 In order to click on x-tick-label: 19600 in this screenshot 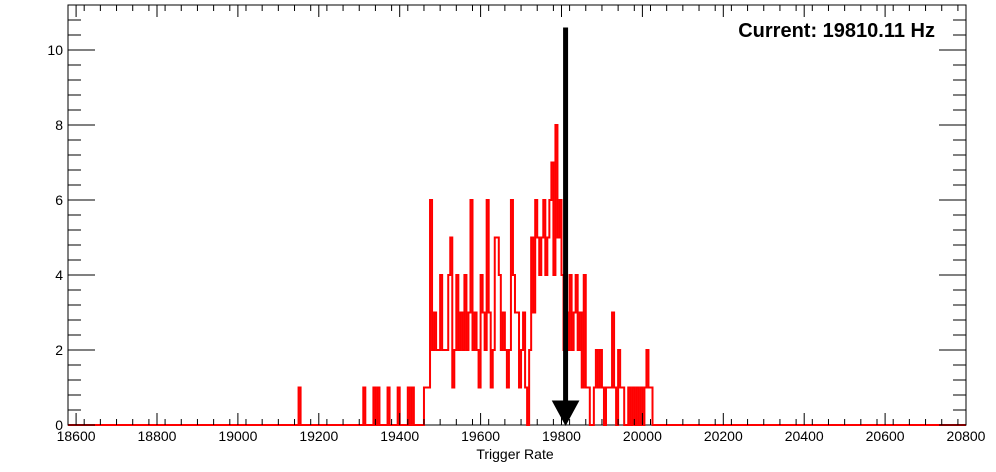, I will do `click(480, 436)`.